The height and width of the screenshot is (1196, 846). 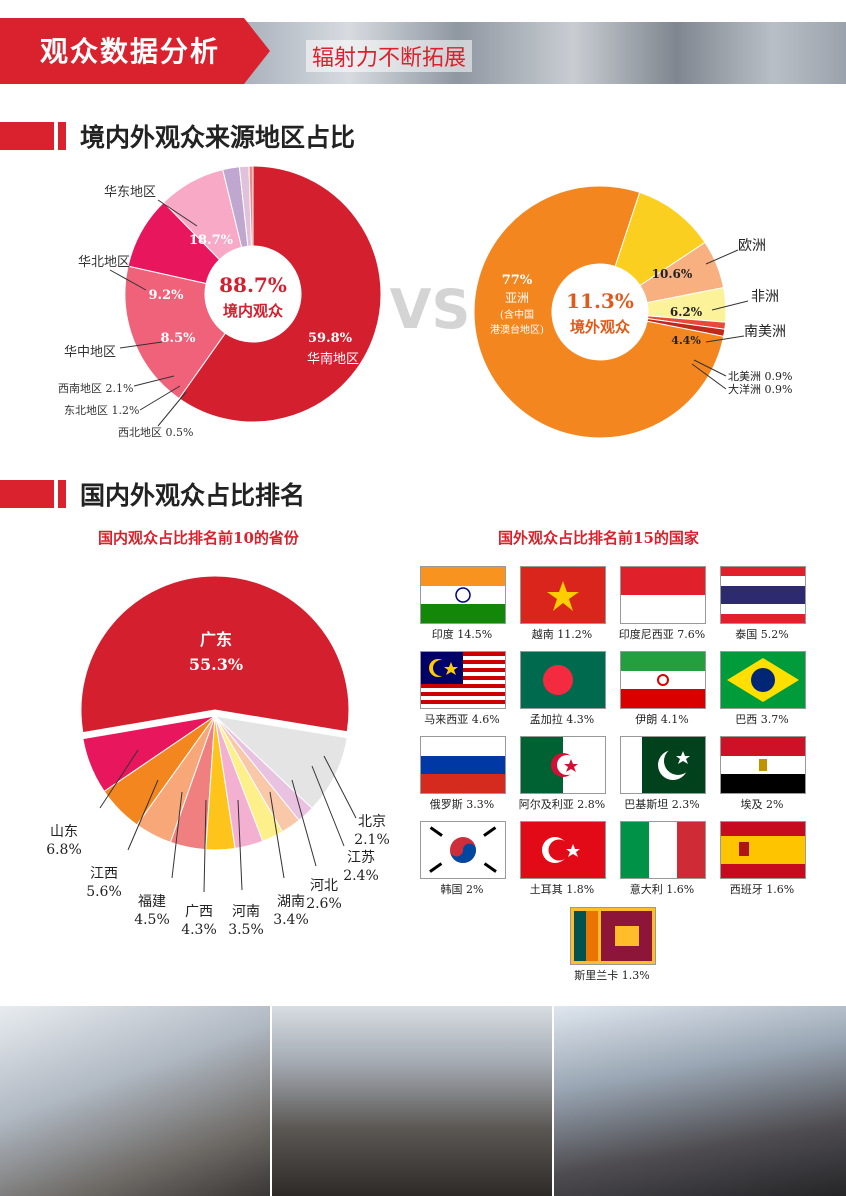 What do you see at coordinates (246, 930) in the screenshot?
I see `slice-value: 3.5%` at bounding box center [246, 930].